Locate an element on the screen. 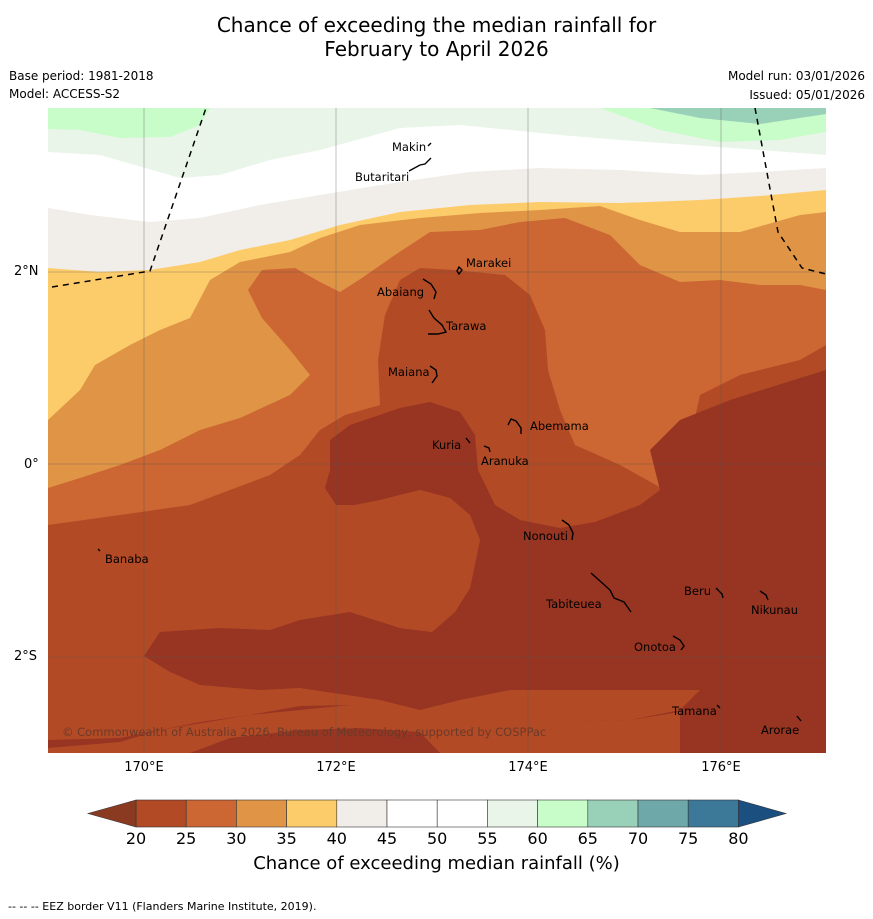 The width and height of the screenshot is (873, 919). model-run-date: Model run: 03/01/2026 is located at coordinates (796, 76).